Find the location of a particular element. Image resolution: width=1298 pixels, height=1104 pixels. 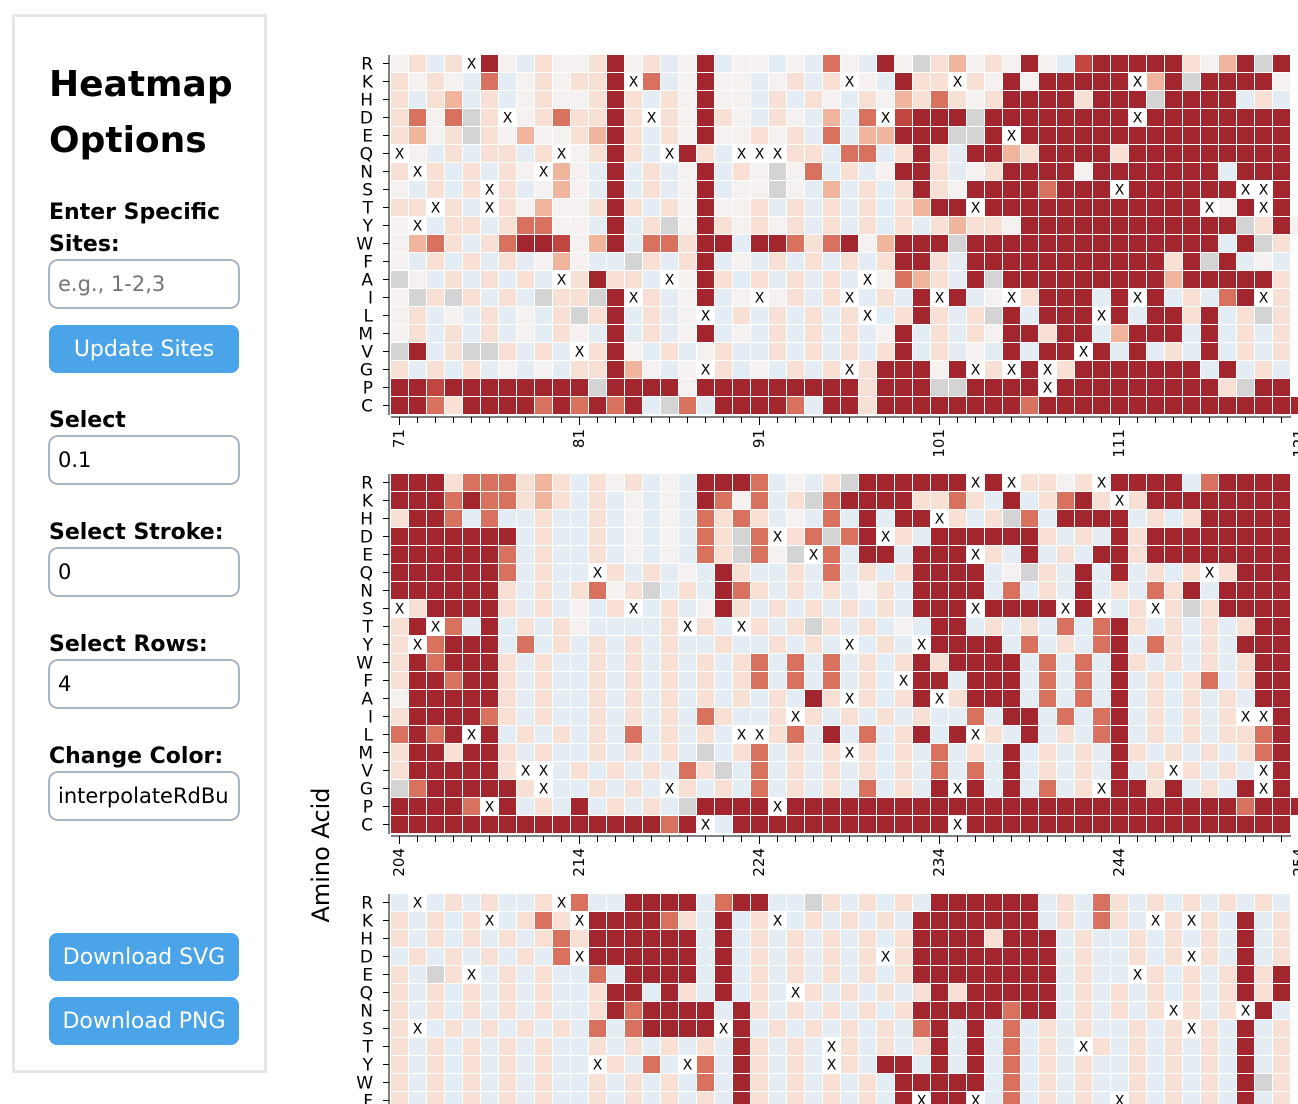

padding-input is located at coordinates (144, 460).